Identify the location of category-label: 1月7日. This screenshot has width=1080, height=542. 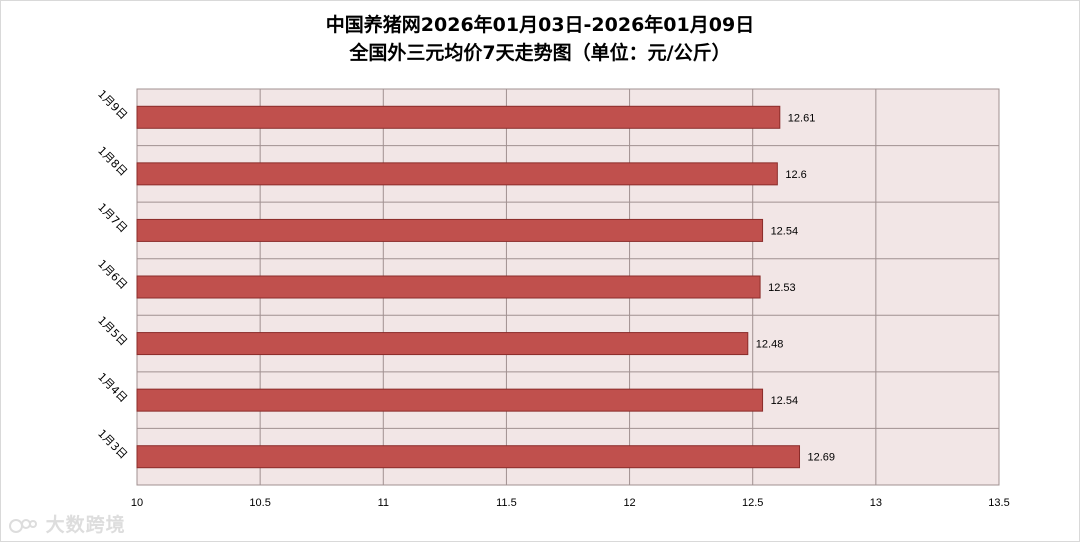
(112, 218).